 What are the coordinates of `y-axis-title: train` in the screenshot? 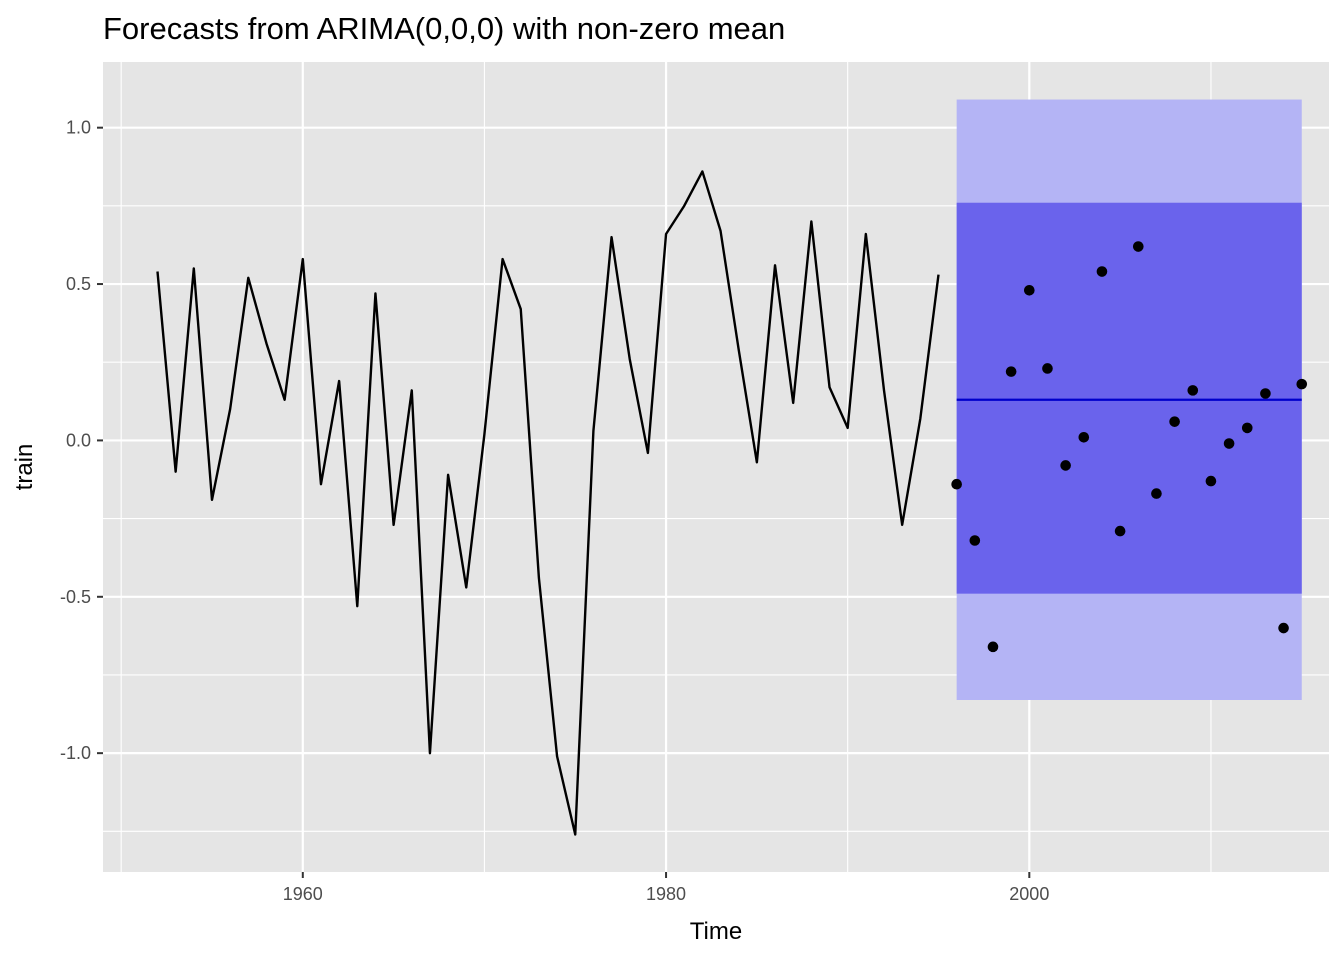 It's located at (24, 467).